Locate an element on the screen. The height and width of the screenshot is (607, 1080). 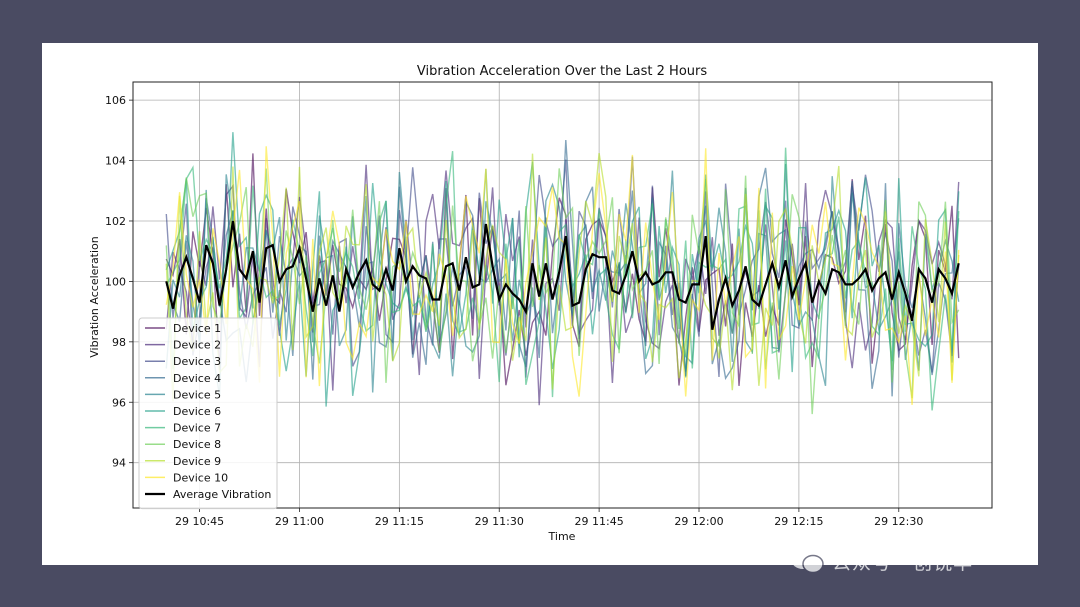
legend-label: Device 5 is located at coordinates (197, 394).